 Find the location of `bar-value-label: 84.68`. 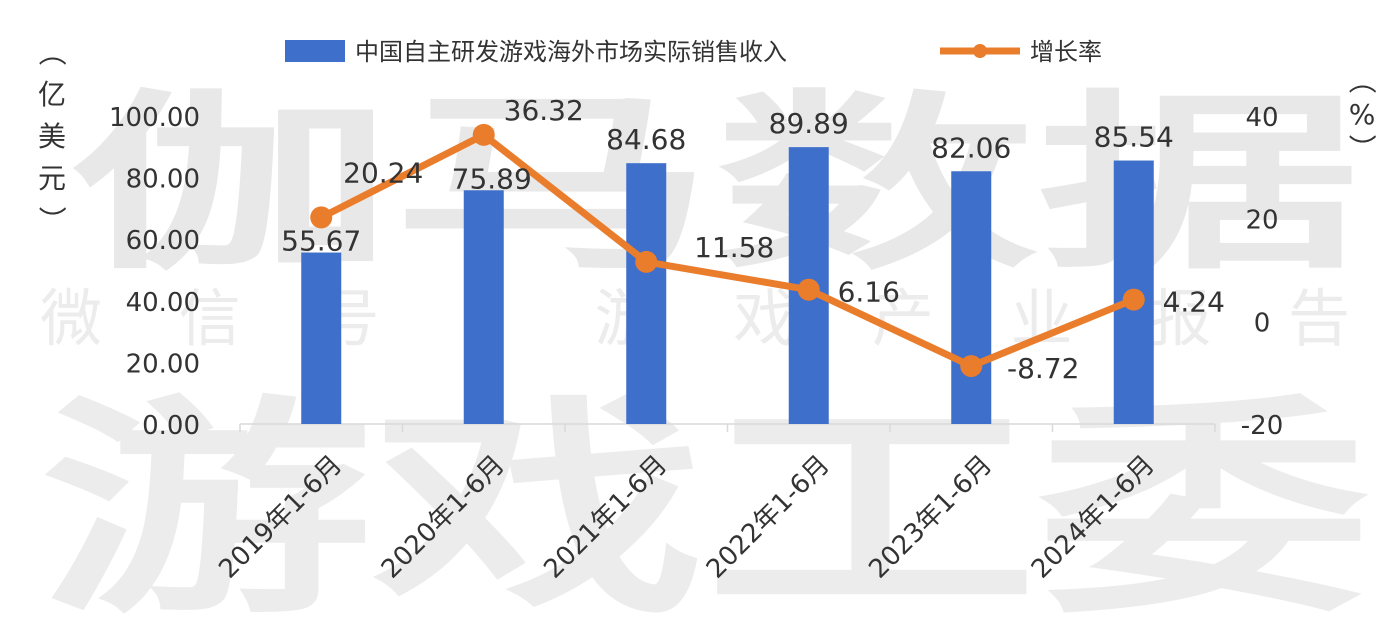

bar-value-label: 84.68 is located at coordinates (646, 139).